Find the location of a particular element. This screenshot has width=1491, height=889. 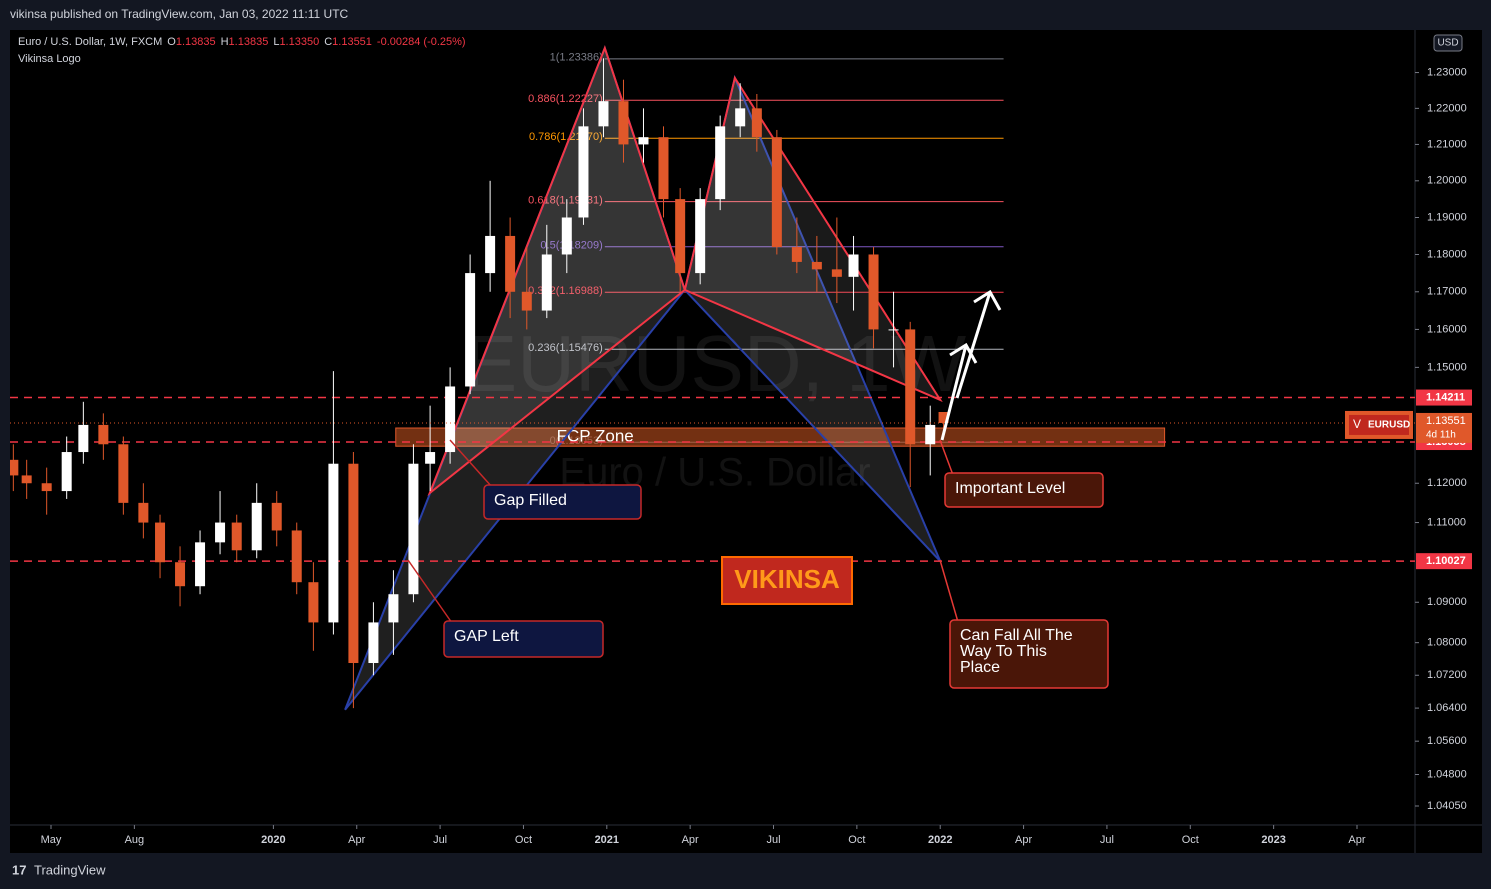

callout-text: Gap Filled is located at coordinates (530, 500).